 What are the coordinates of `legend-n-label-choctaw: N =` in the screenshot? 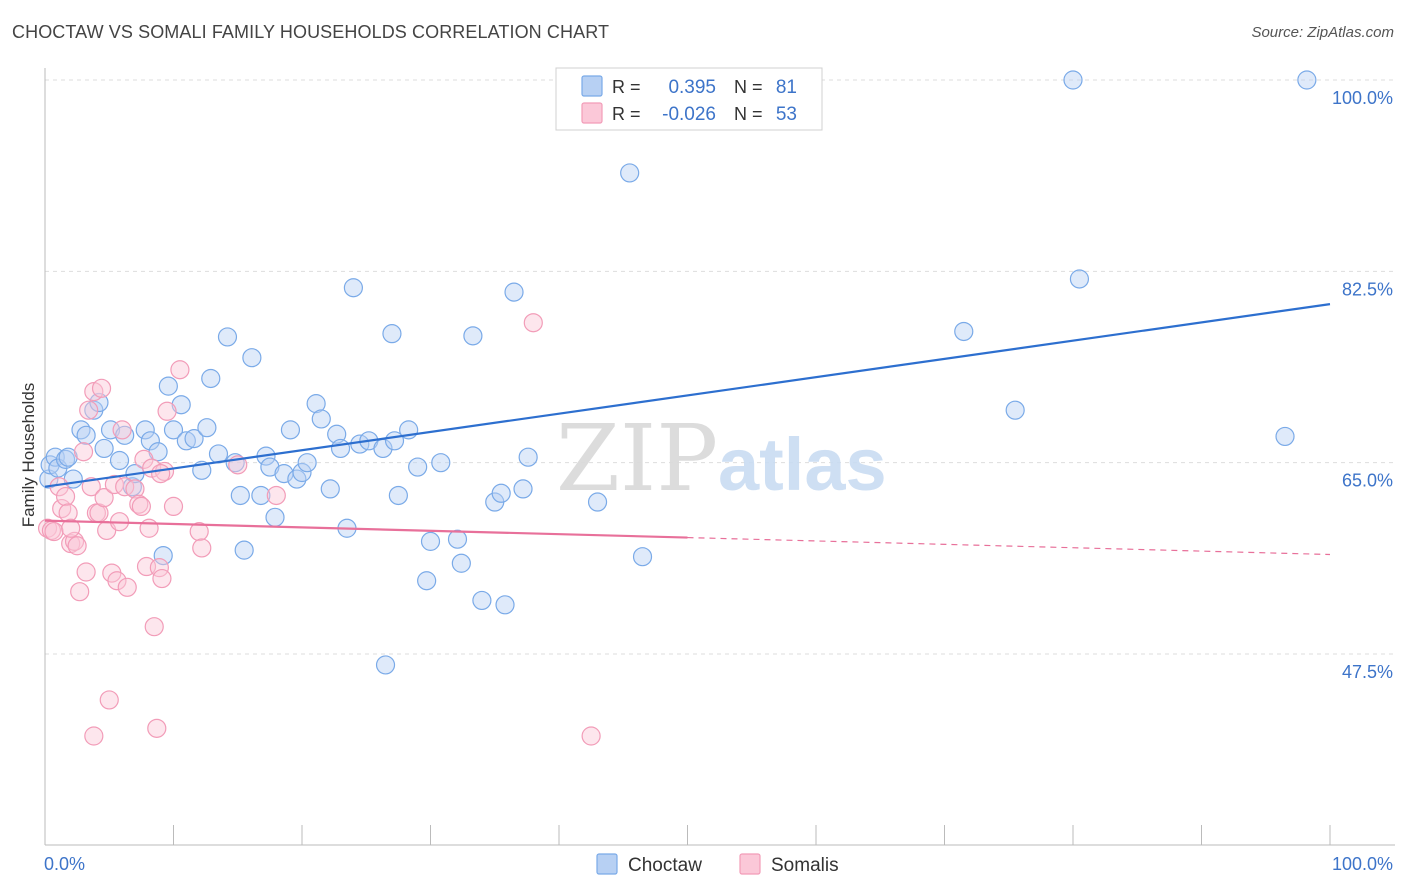 It's located at (748, 87).